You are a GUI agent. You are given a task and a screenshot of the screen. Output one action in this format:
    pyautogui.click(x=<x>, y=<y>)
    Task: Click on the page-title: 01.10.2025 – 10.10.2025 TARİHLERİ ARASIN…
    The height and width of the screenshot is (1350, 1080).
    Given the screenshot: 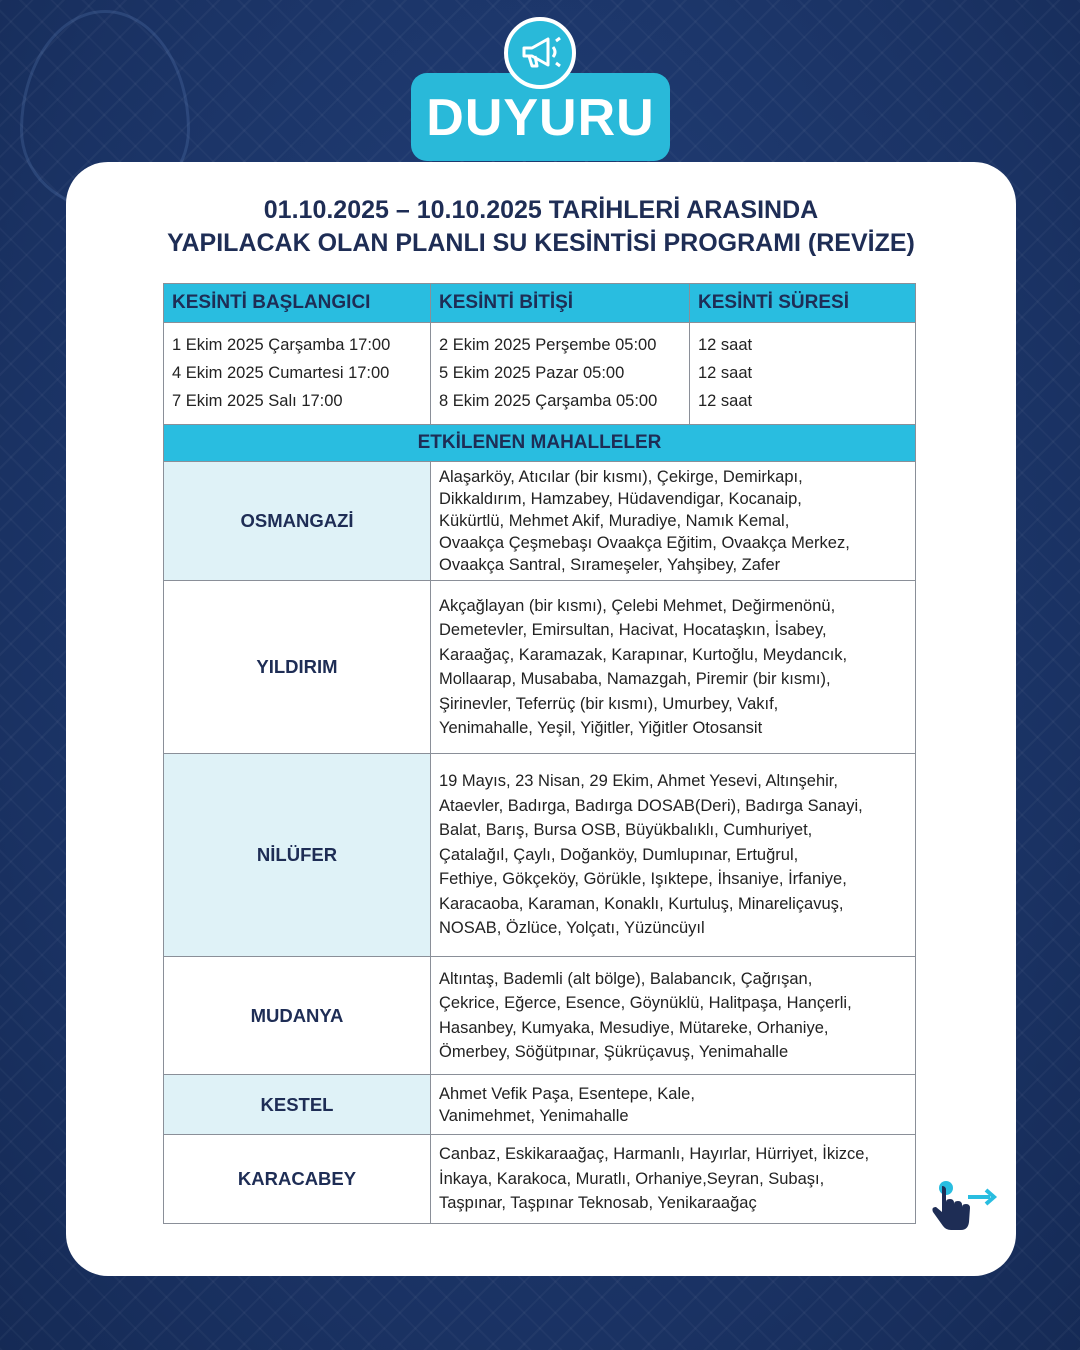 What is the action you would take?
    pyautogui.click(x=541, y=227)
    